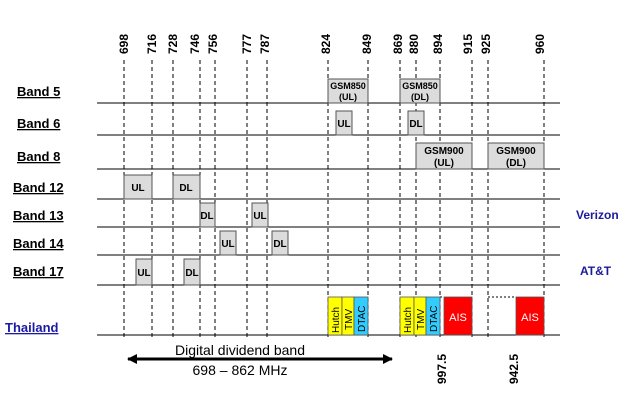 This screenshot has width=643, height=411. I want to click on band6-ul-block: UL, so click(344, 123).